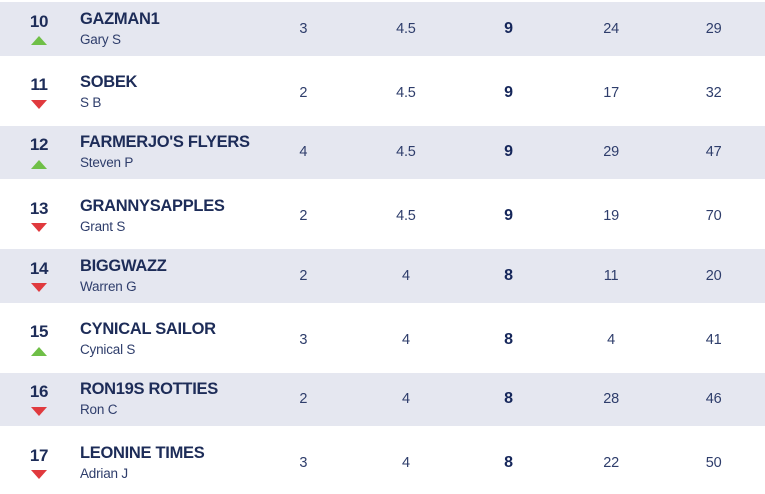  Describe the element at coordinates (382, 216) in the screenshot. I see `leaderboard-row: 13 GRANNYSAPPLES Grant S 2 4.5 9 19 70` at that location.